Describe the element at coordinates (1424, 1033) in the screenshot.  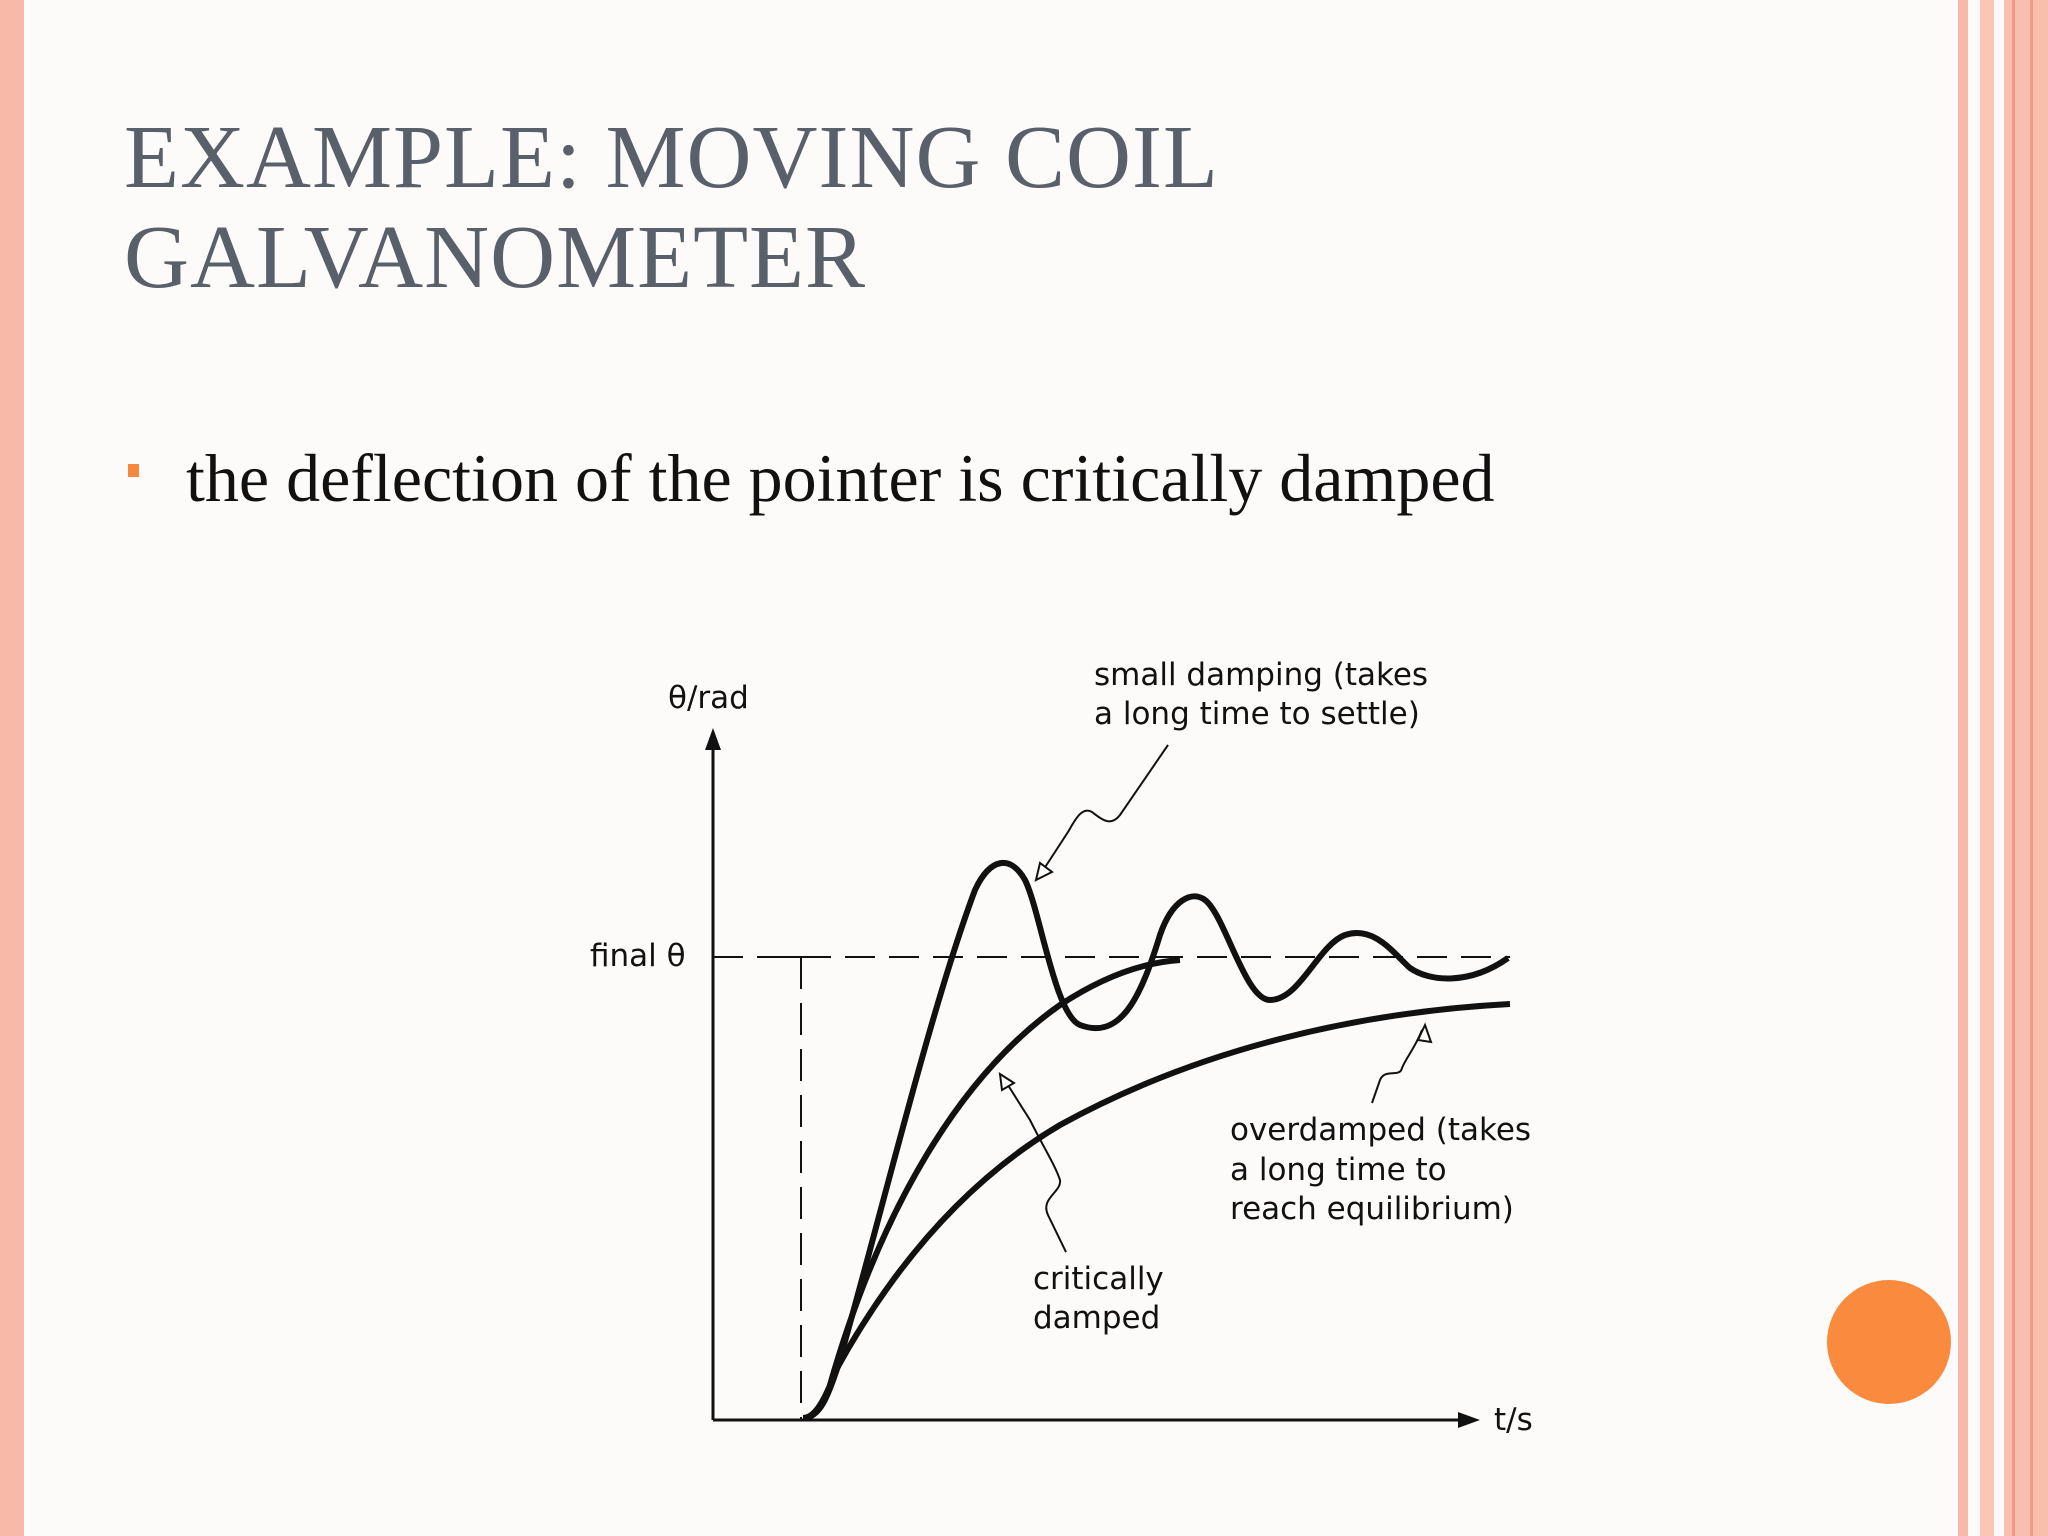
I see `overdamped-arrowhead-icon` at that location.